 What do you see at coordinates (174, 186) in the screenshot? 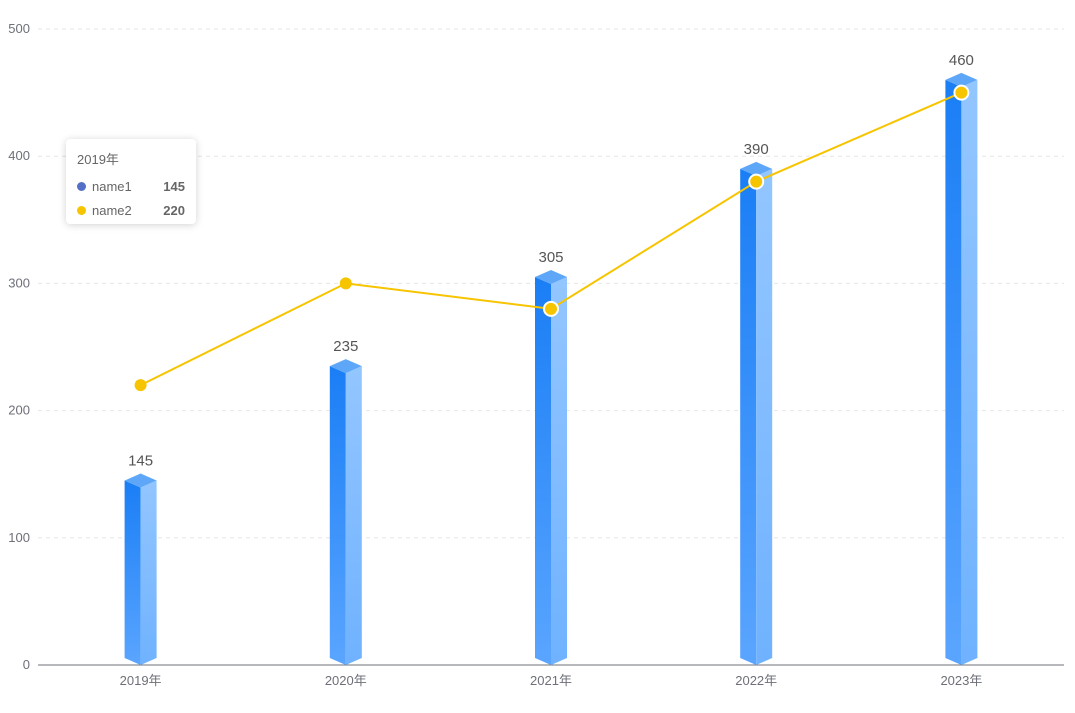
I see `tooltip-series1-value: 145` at bounding box center [174, 186].